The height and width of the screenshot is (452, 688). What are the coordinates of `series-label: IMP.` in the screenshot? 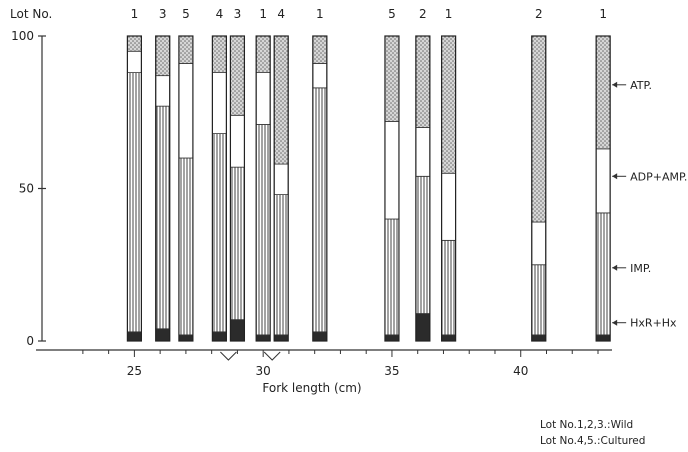 It's located at (640, 268).